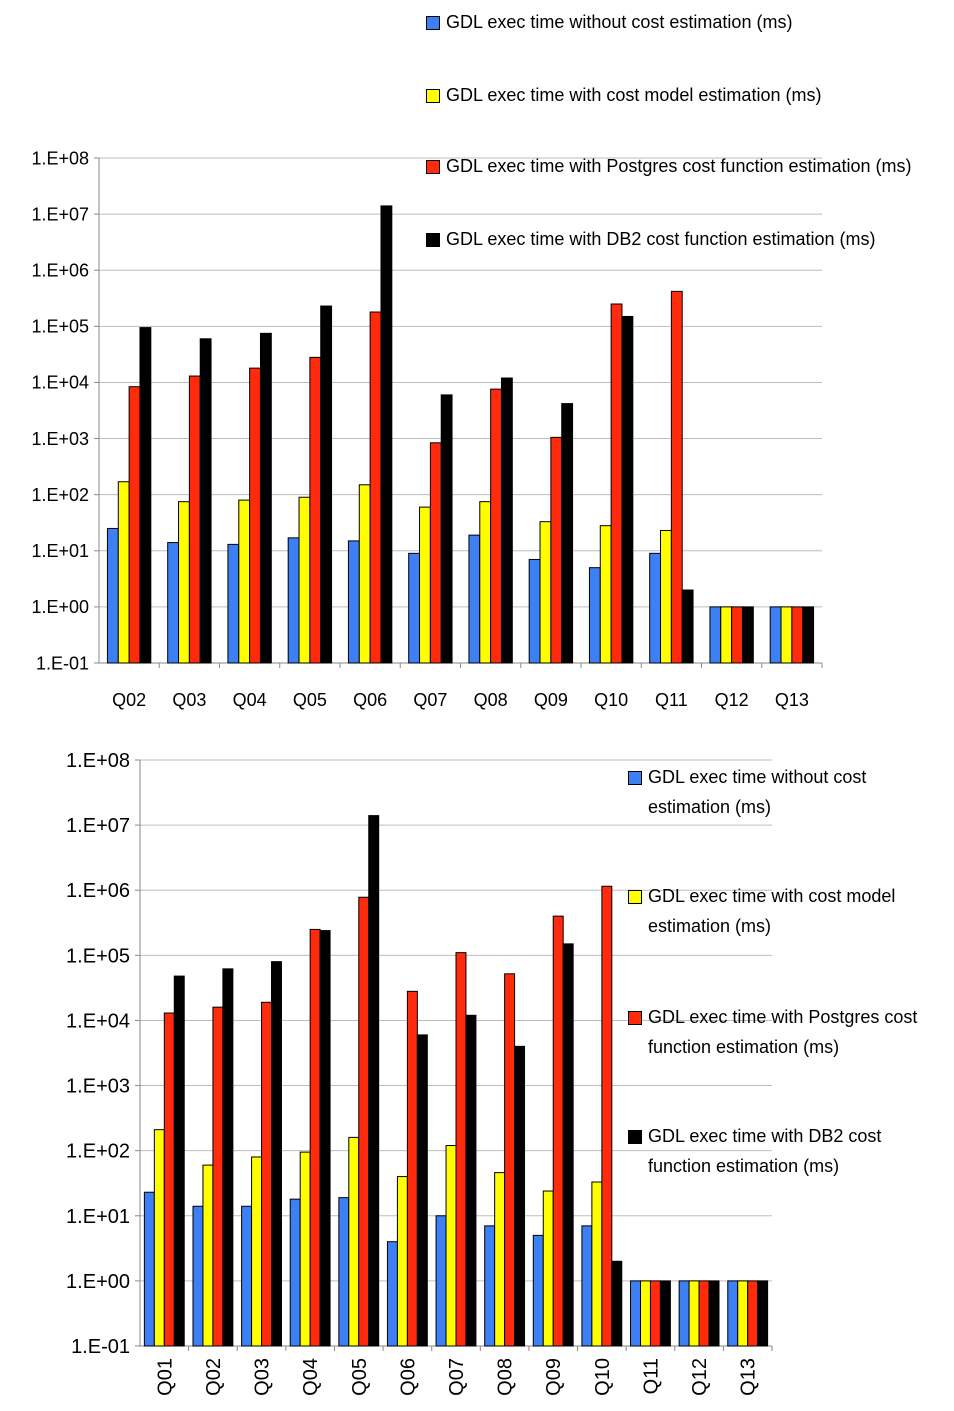 This screenshot has width=954, height=1411. What do you see at coordinates (123, 572) in the screenshot?
I see `chart-1-bar-q02-s2` at bounding box center [123, 572].